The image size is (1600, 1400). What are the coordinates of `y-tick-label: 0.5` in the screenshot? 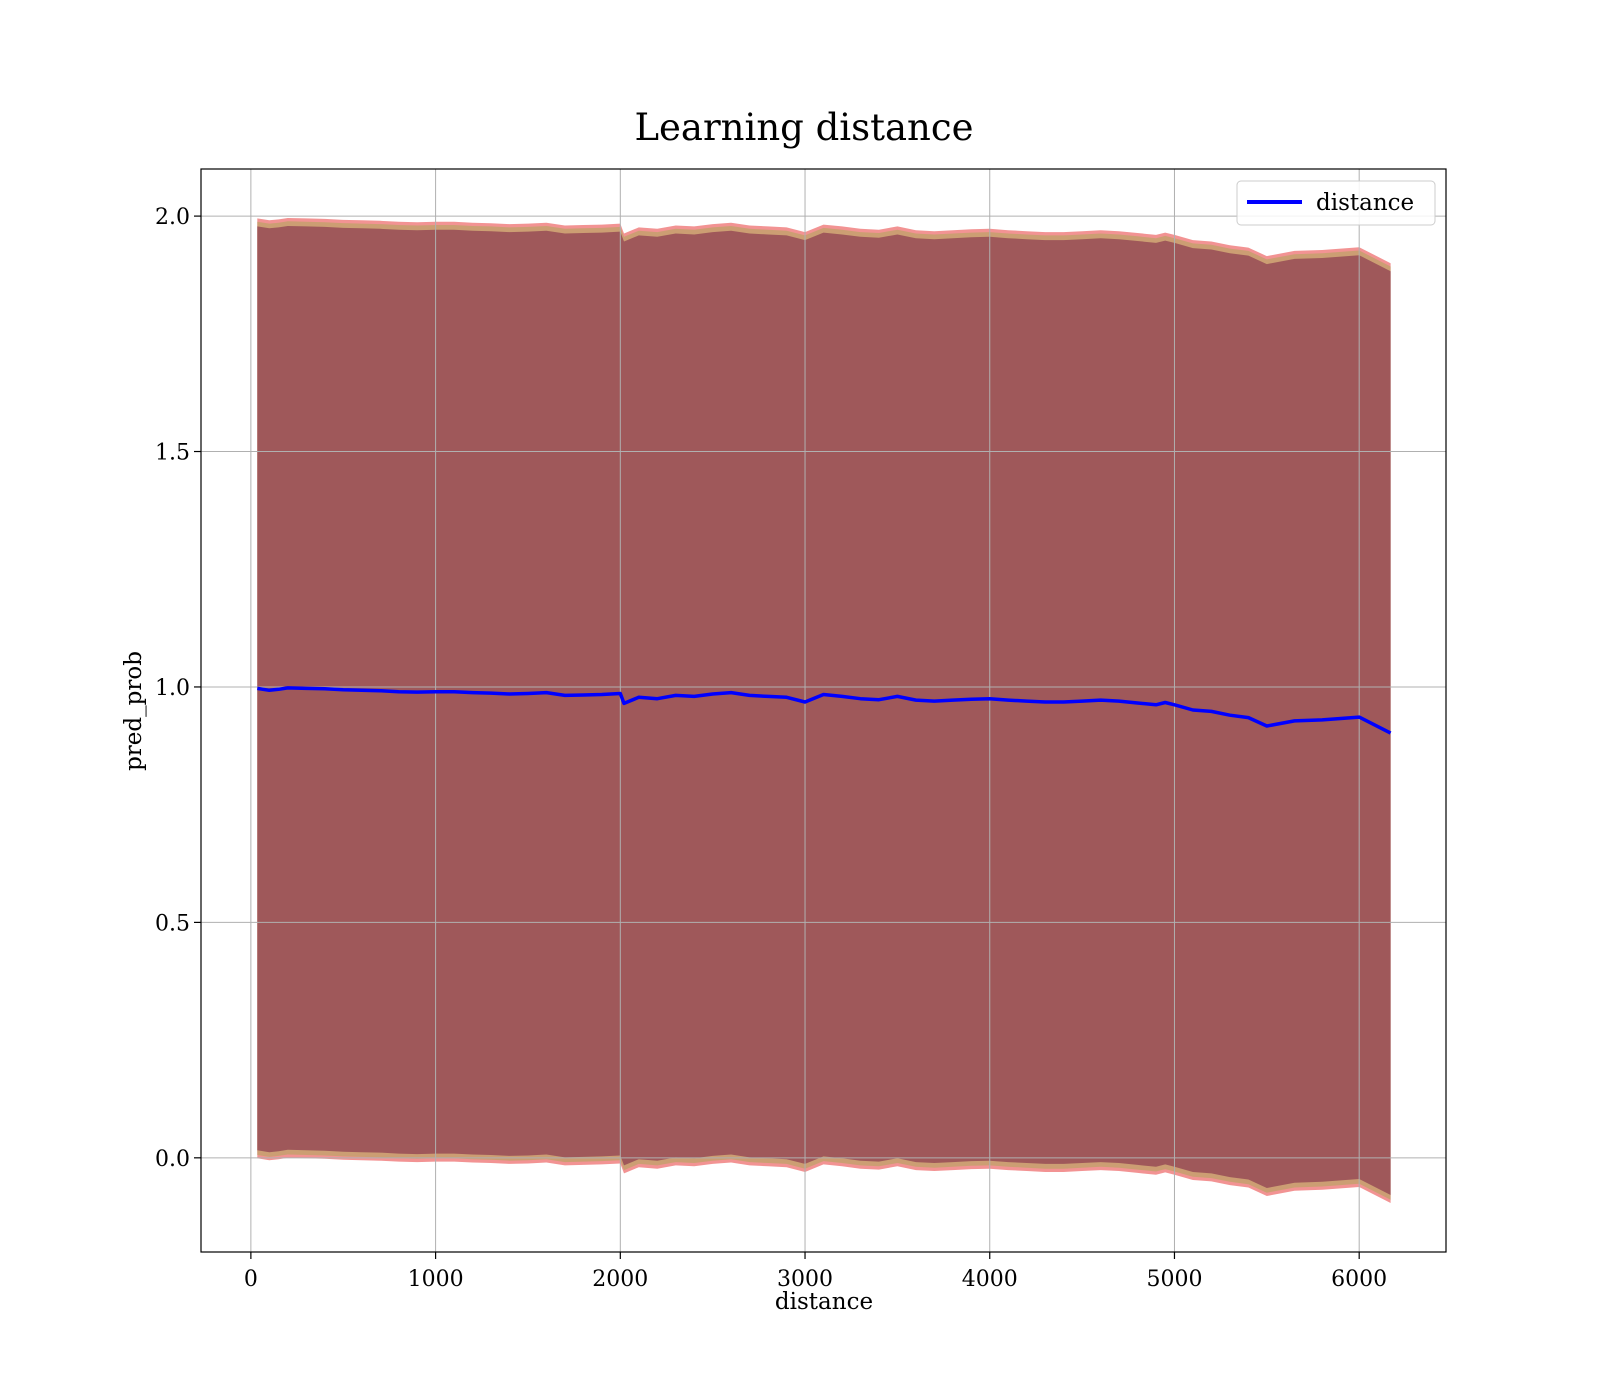 It's located at (172, 923).